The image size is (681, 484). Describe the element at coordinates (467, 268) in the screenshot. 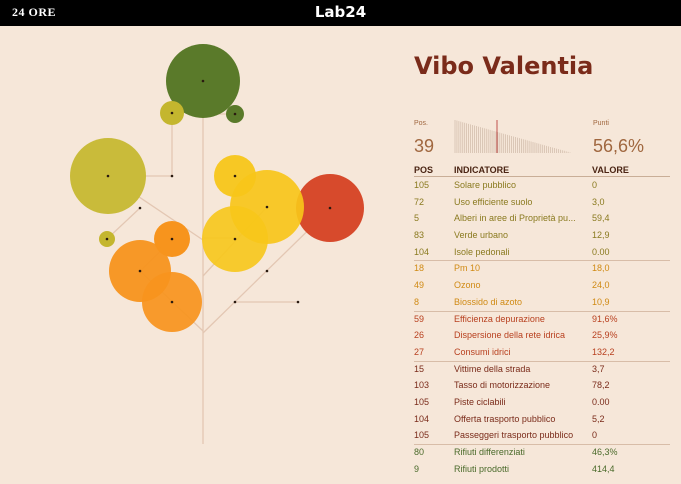

I see `row-indicator: Pm 10` at that location.